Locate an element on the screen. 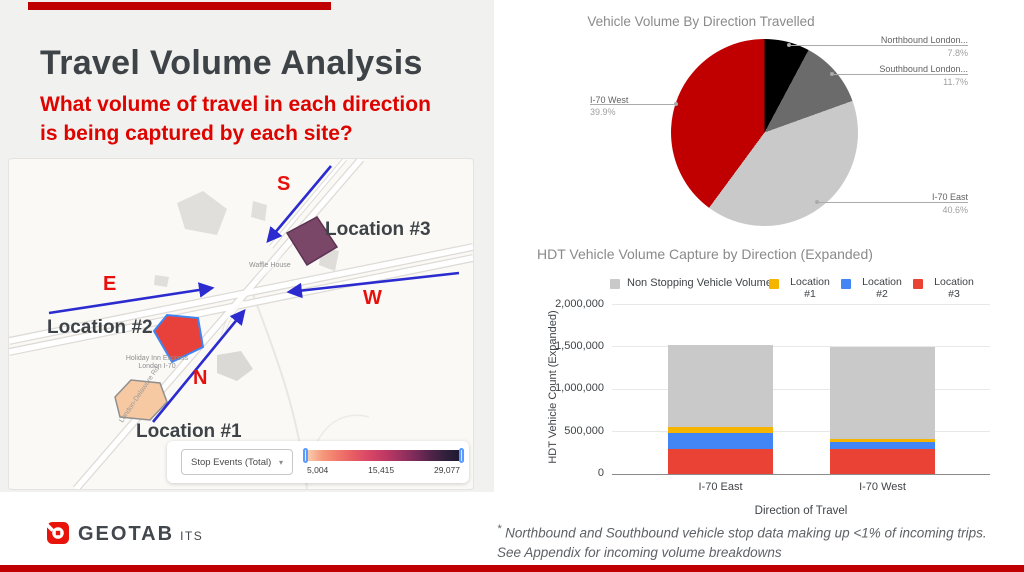 Image resolution: width=1024 pixels, height=572 pixels. y-tick-500000: 500,000 is located at coordinates (584, 431).